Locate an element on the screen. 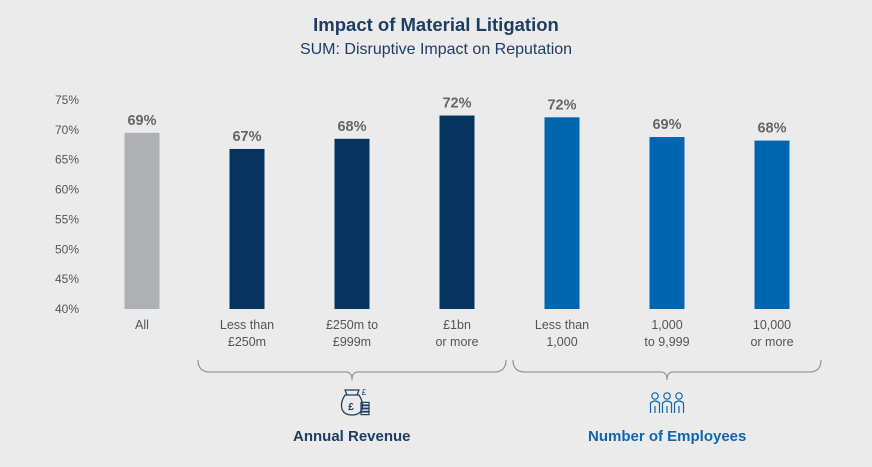 Image resolution: width=872 pixels, height=467 pixels. chart-title: Impact of Material Litigation is located at coordinates (436, 24).